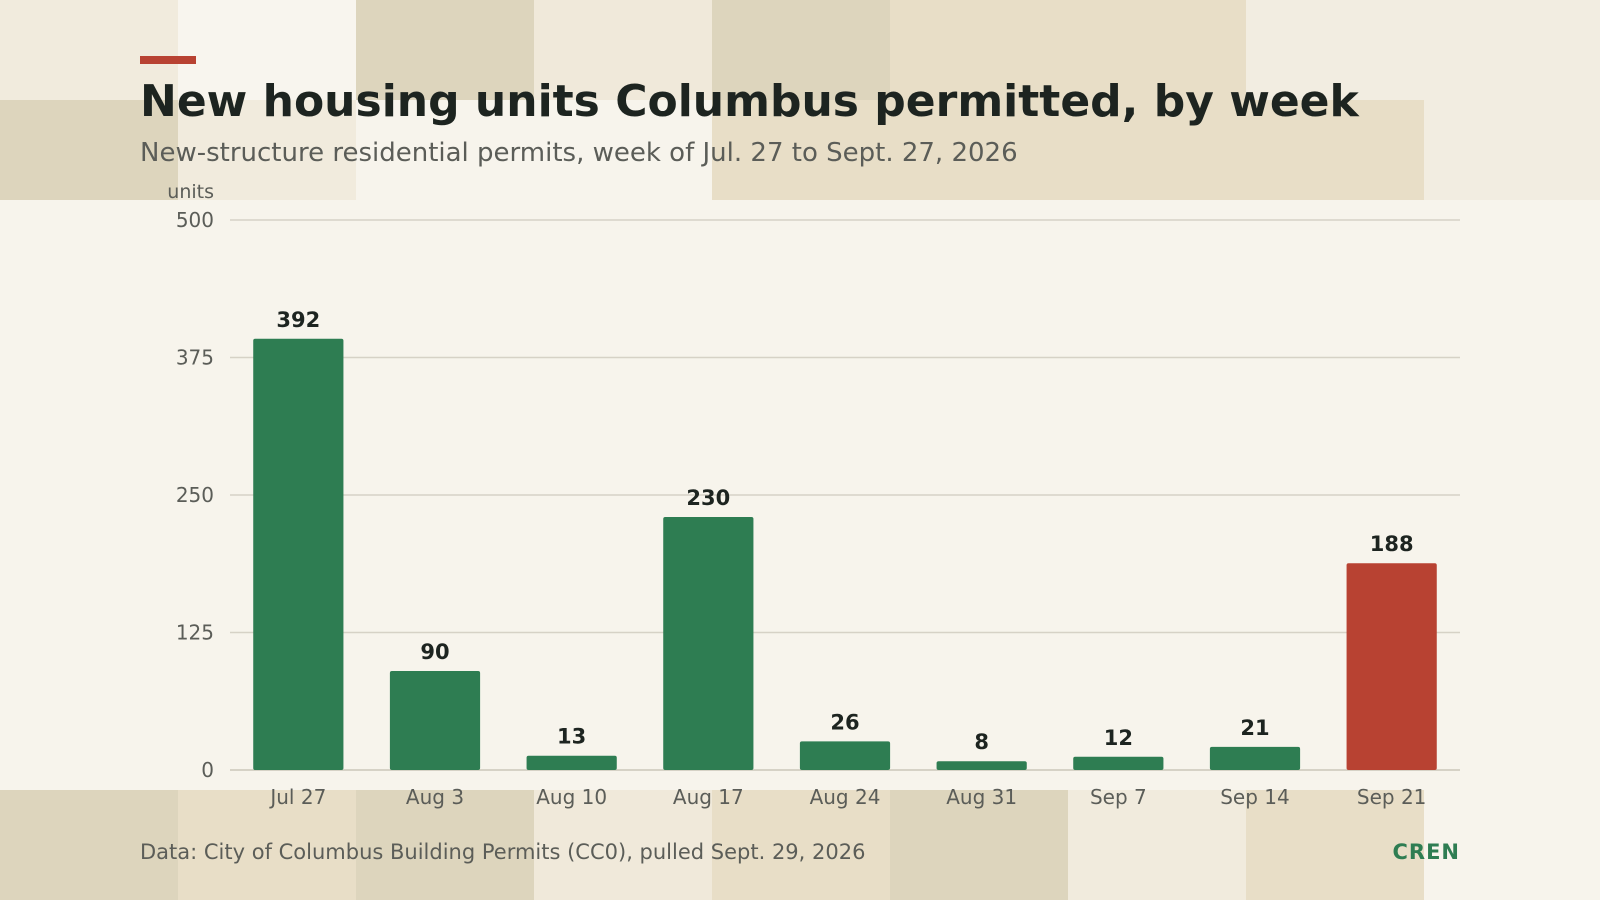  I want to click on x-tick-label: Aug 17, so click(708, 797).